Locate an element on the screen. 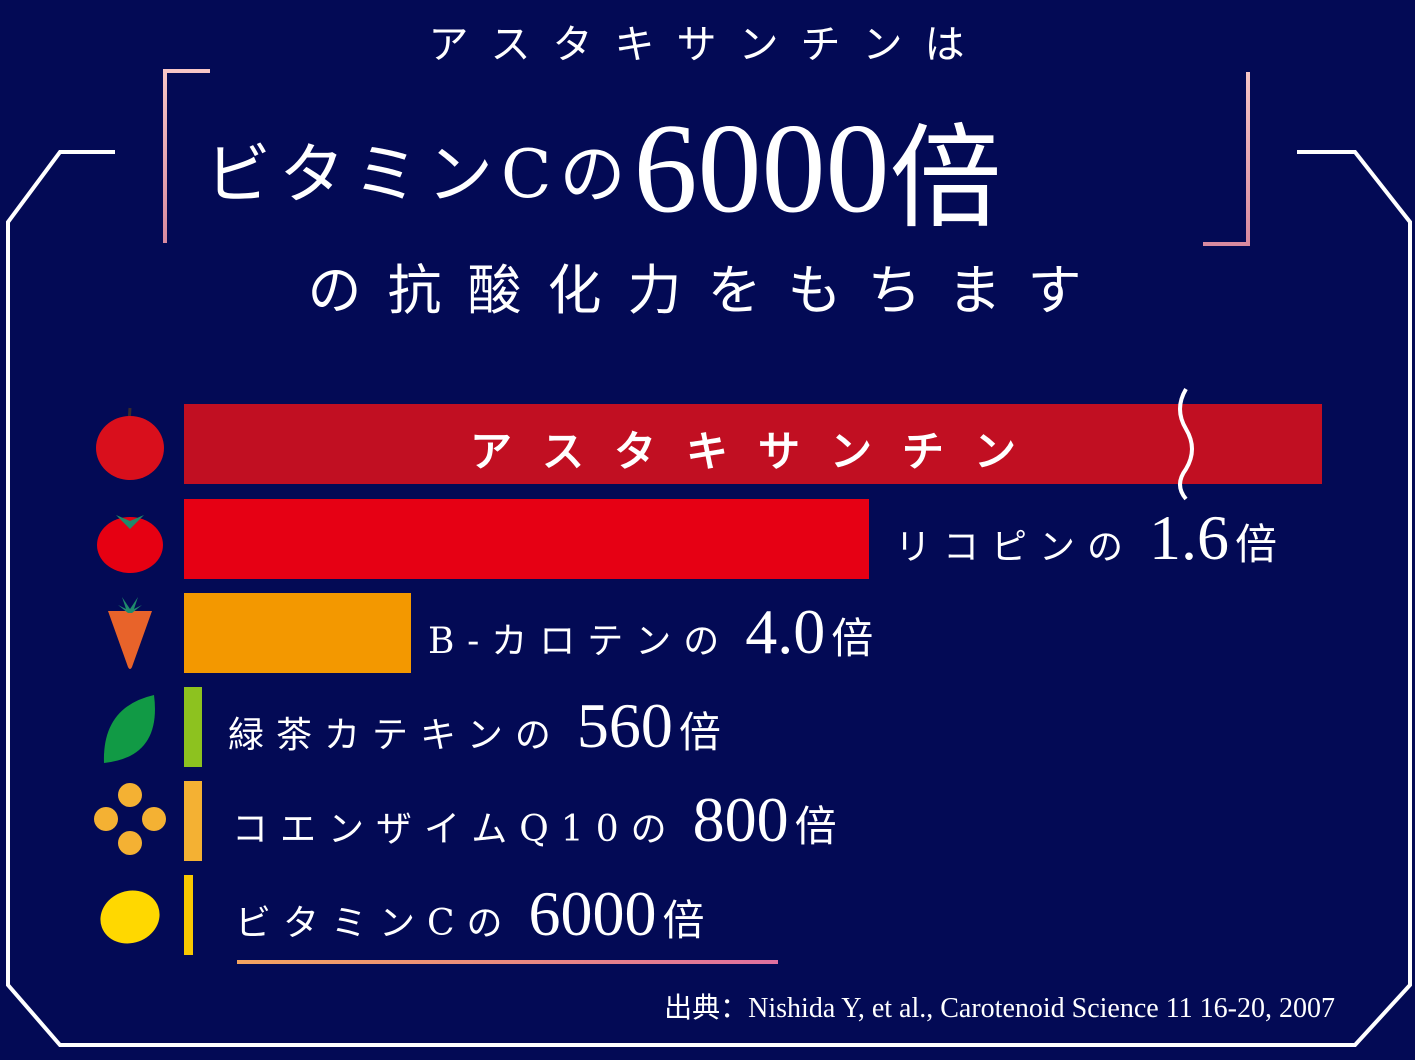 This screenshot has width=1415, height=1060. tomato-icon is located at coordinates (130, 541).